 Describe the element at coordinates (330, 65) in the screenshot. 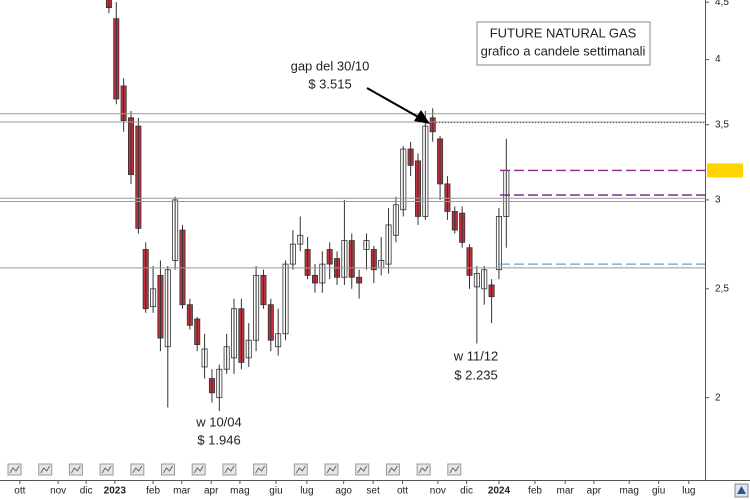

I see `annotation: gap del 30/10` at that location.